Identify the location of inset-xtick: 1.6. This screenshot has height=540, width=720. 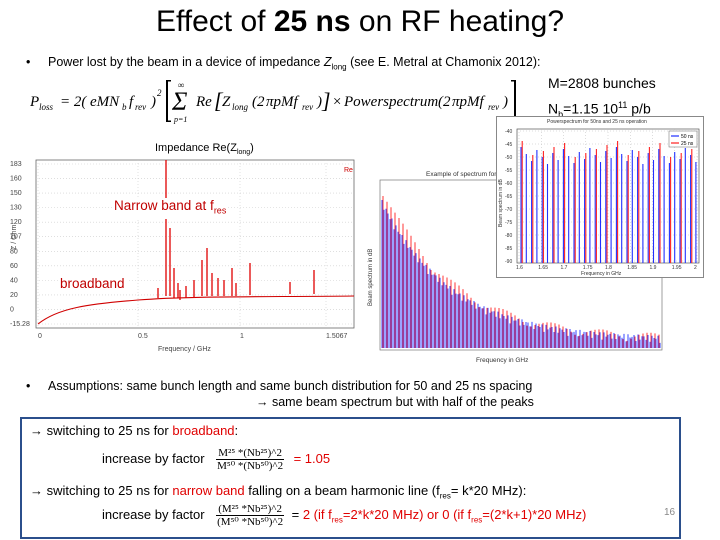
(519, 268).